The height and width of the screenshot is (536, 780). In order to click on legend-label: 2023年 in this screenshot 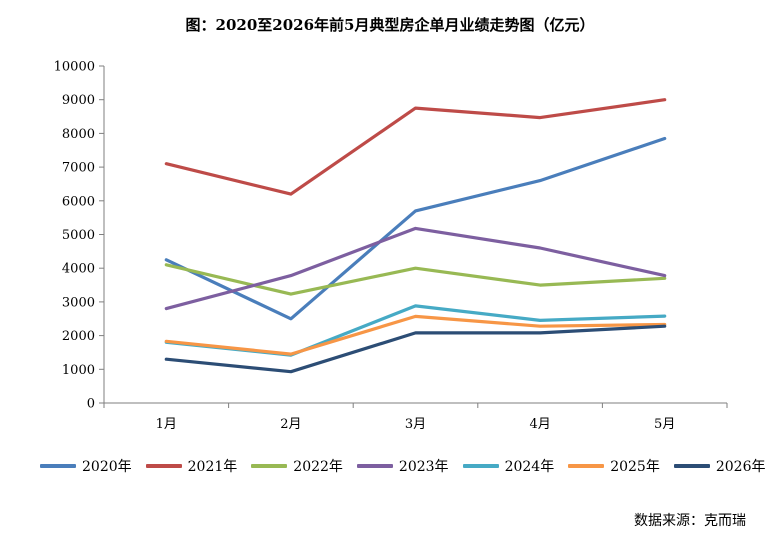, I will do `click(423, 467)`.